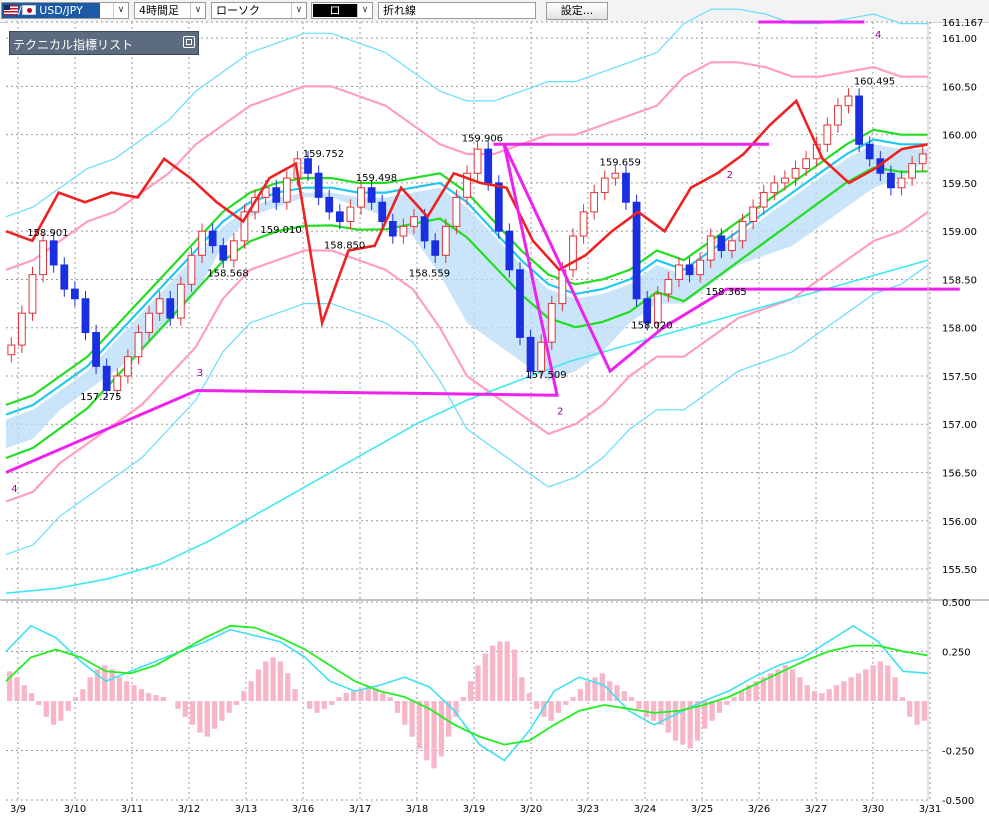 The height and width of the screenshot is (820, 989). Describe the element at coordinates (280, 230) in the screenshot. I see `price-annotation: 159.010` at that location.